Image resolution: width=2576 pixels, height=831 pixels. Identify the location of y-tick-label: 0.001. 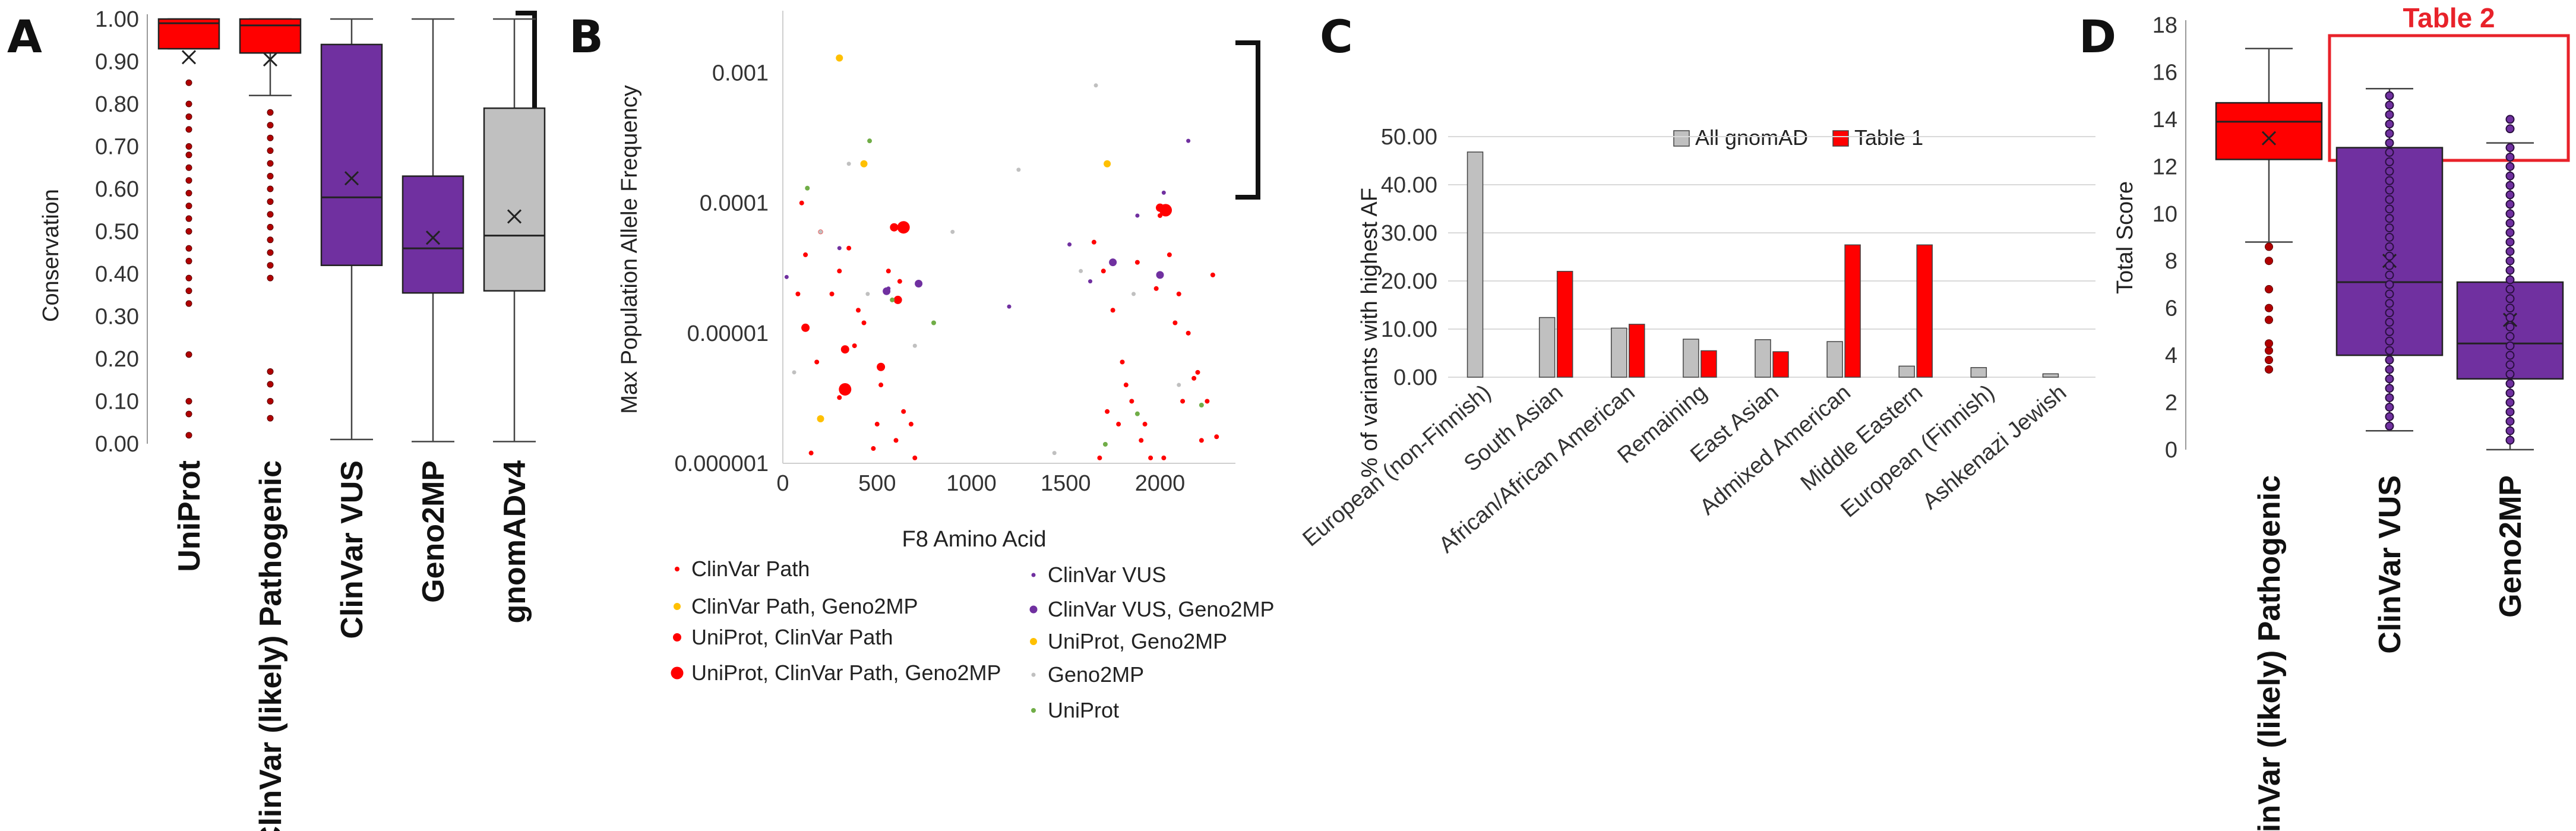
(740, 73).